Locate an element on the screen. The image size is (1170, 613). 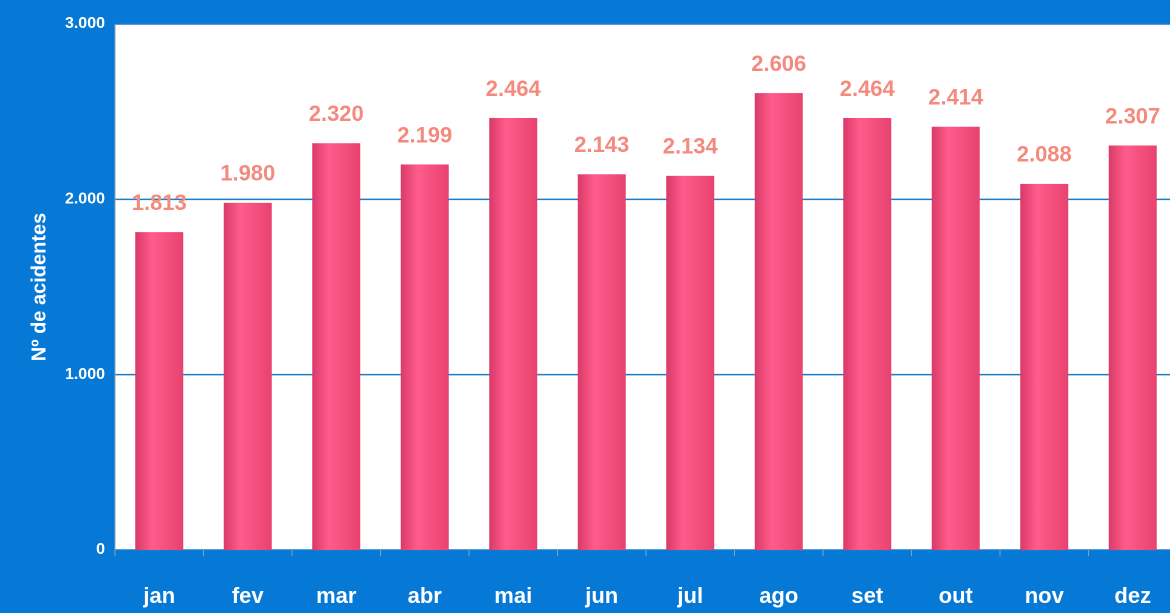
data-label: 1.980 is located at coordinates (247, 173).